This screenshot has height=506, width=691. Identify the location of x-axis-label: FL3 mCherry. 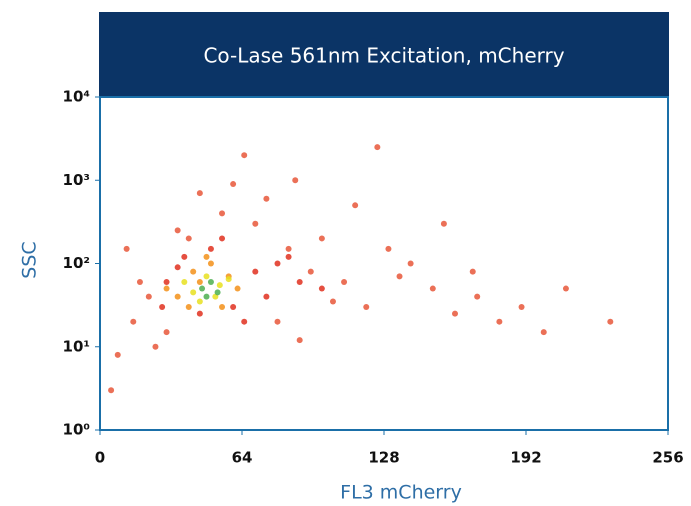
(401, 493).